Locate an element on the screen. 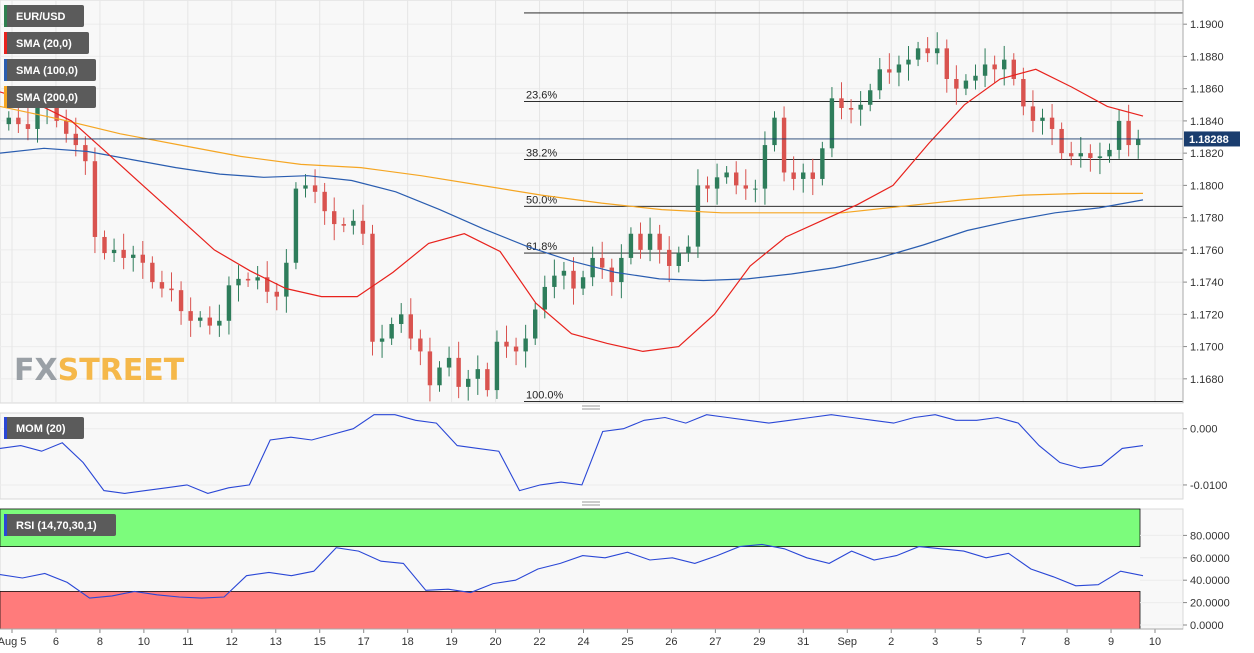  legend-sma-20: SMA (20,0) is located at coordinates (46, 43).